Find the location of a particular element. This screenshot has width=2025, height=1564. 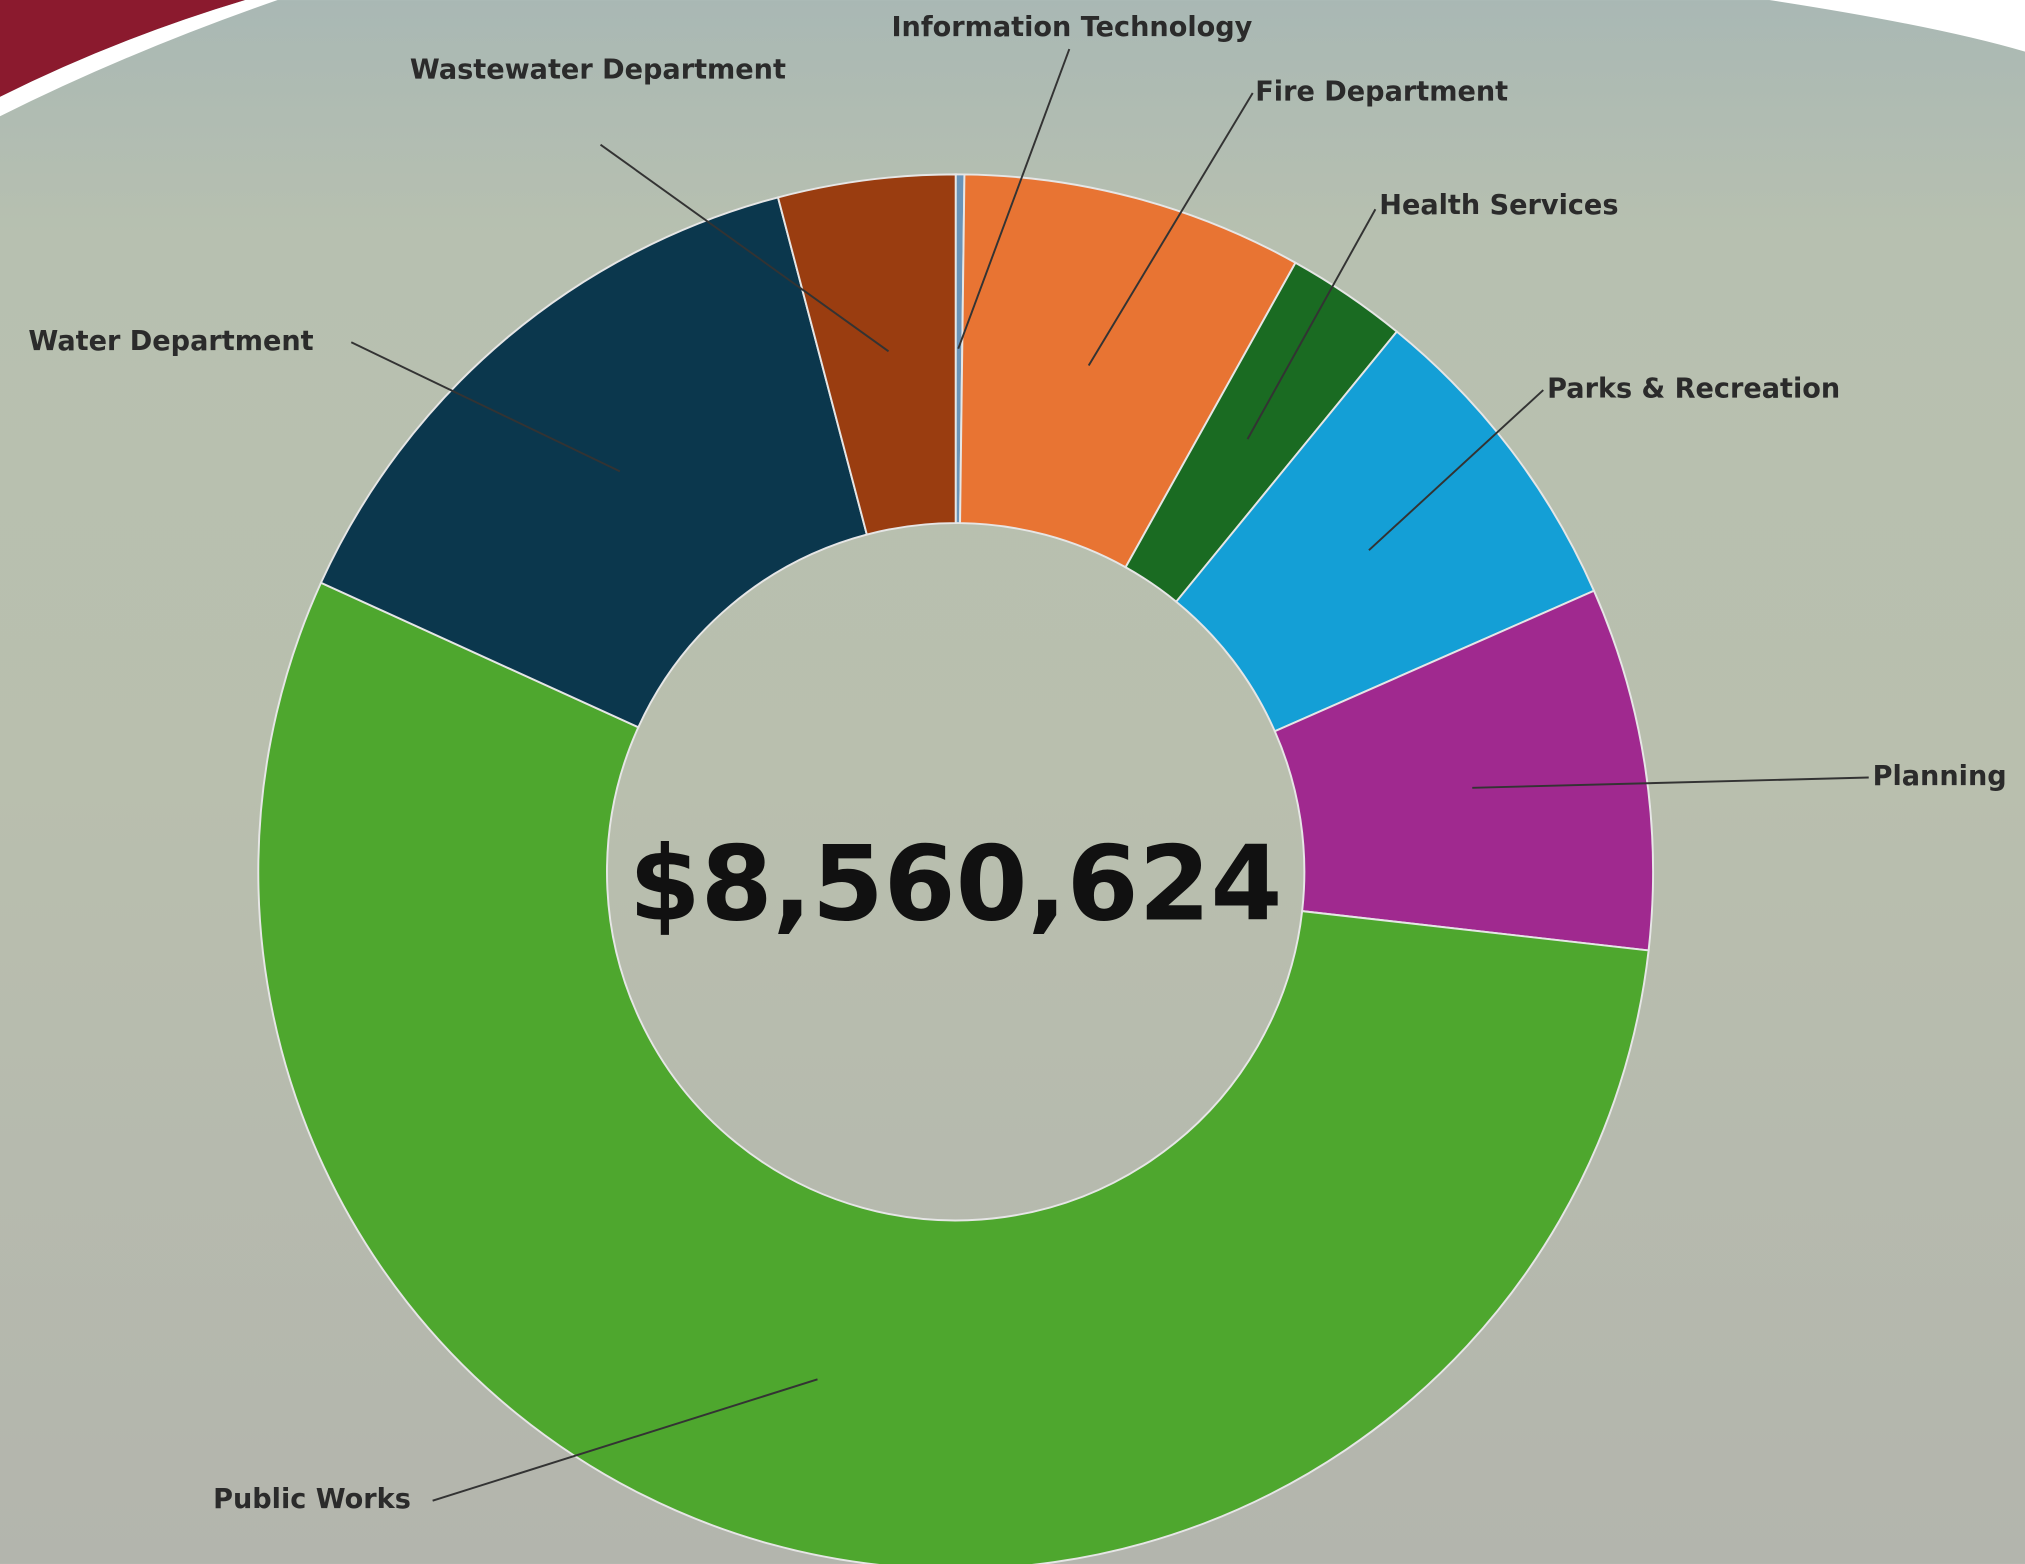

header-swoosh is located at coordinates (123, 48).